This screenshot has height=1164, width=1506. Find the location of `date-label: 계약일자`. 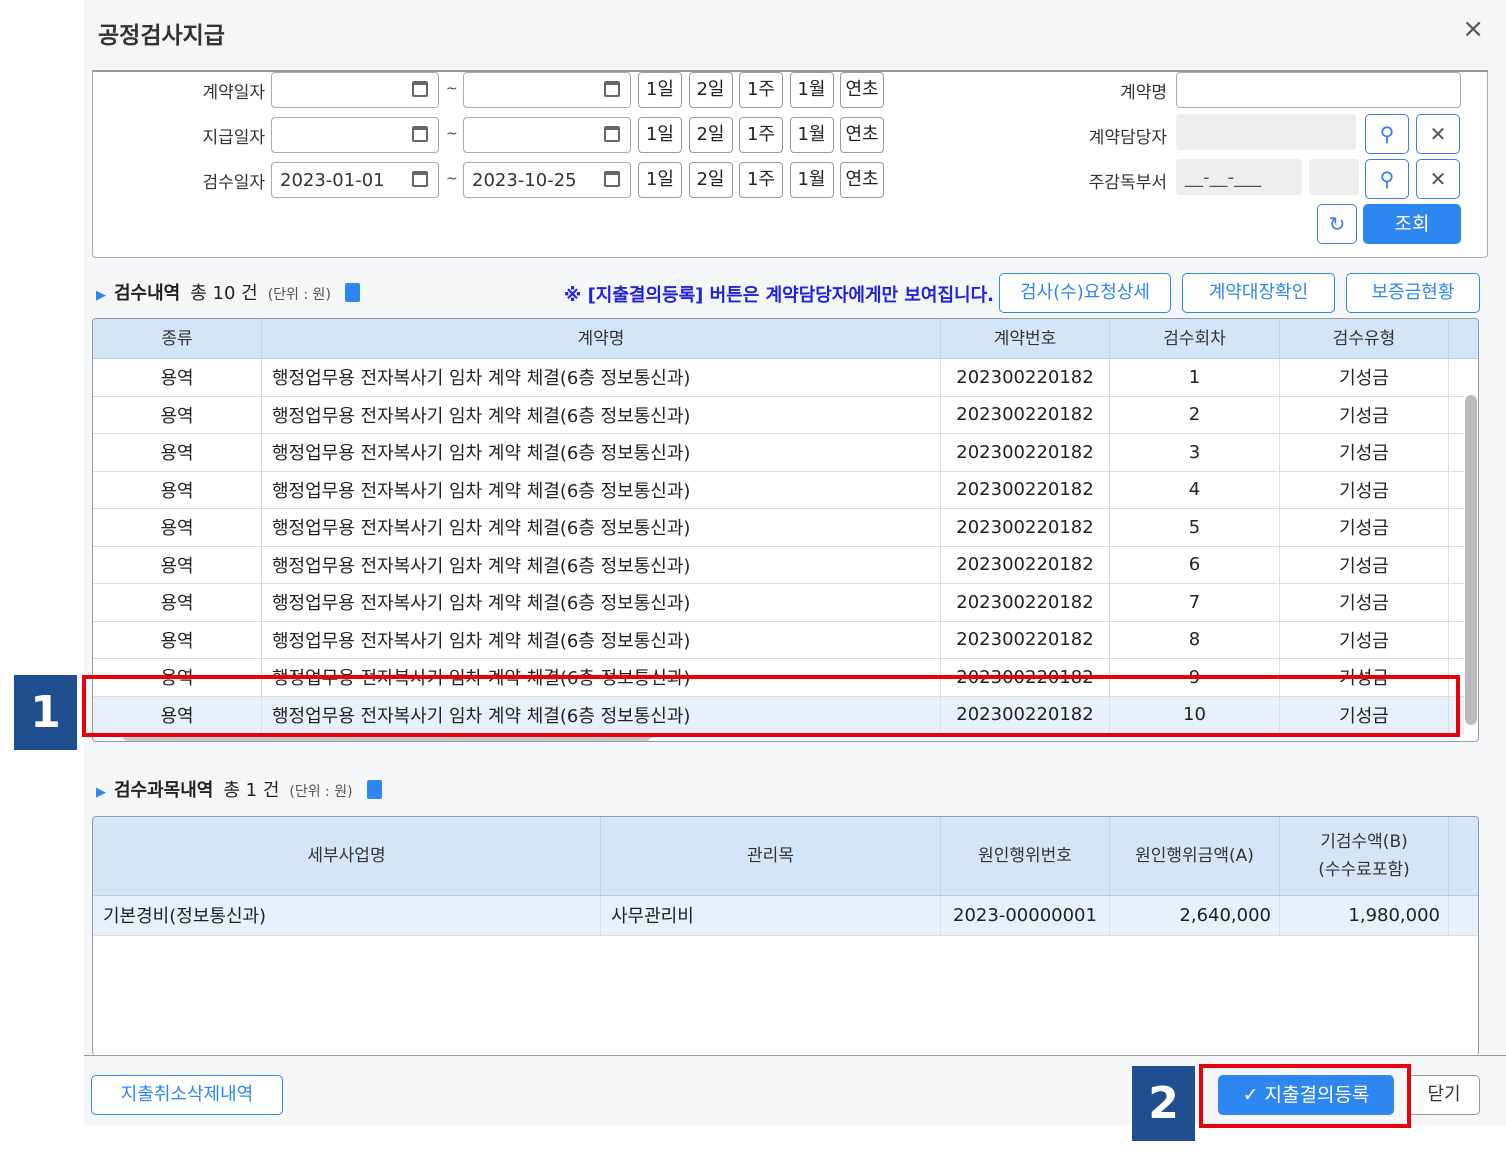

date-label: 계약일자 is located at coordinates (233, 93).